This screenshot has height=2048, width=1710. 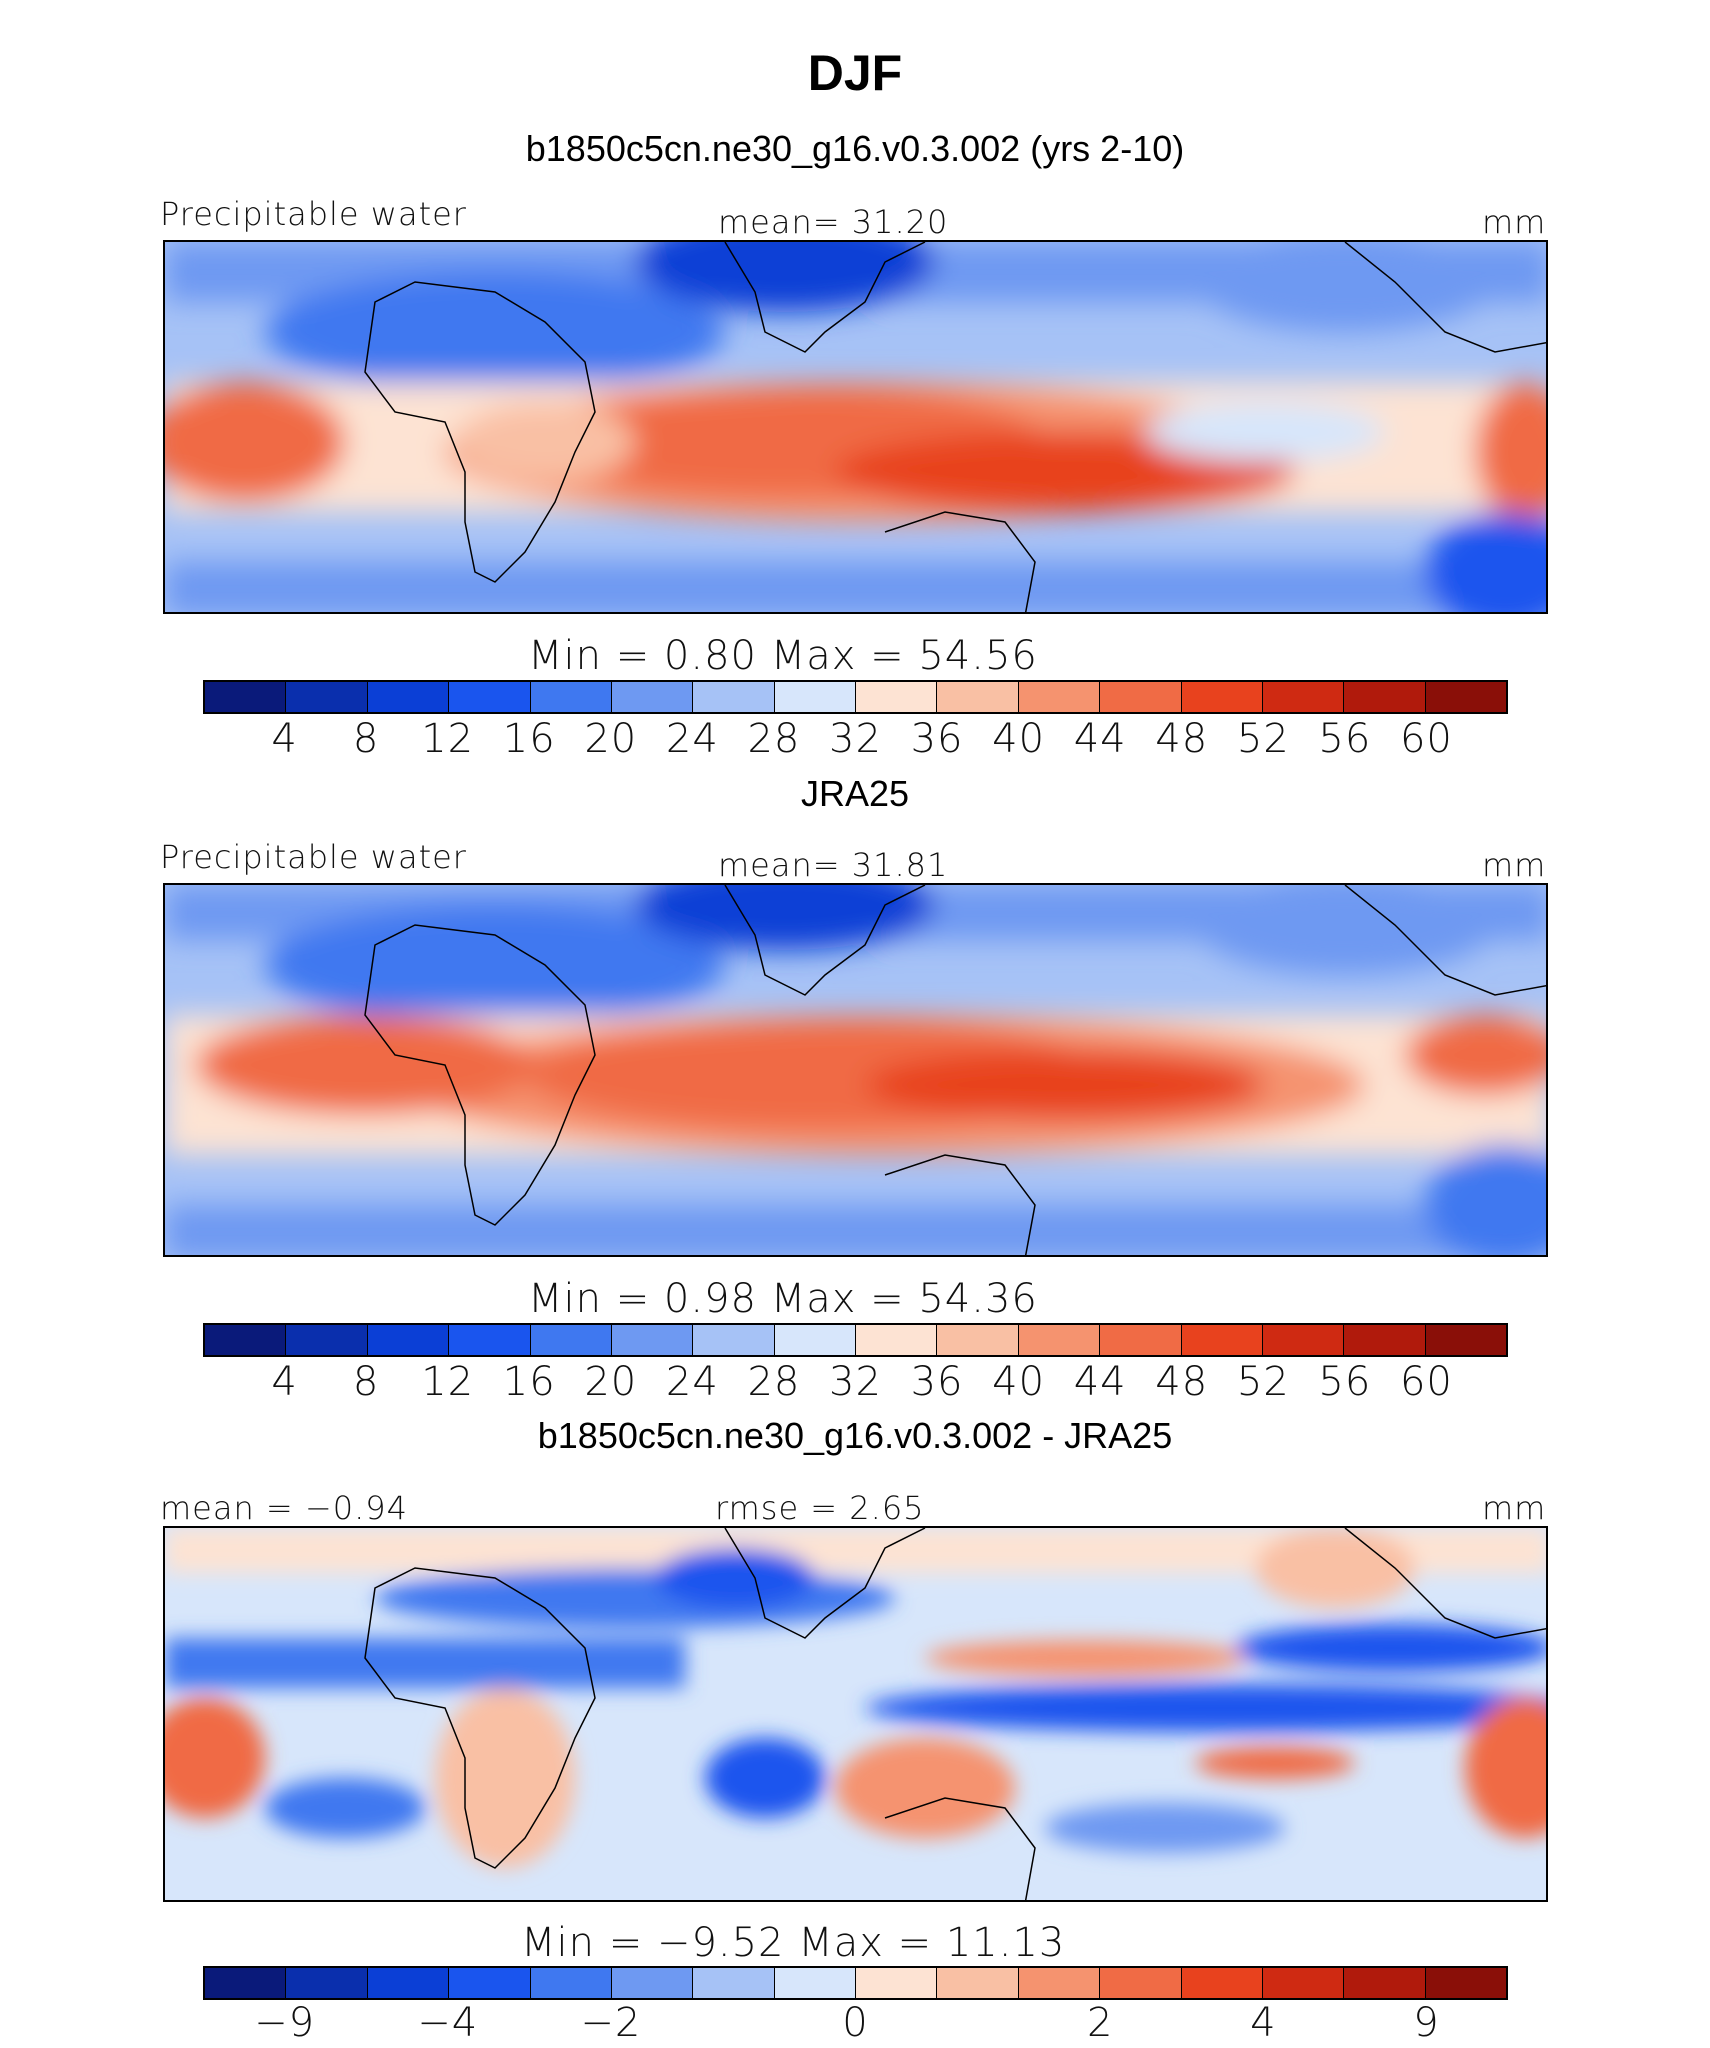 I want to click on panel-2-units-label: mm, so click(x=1514, y=865).